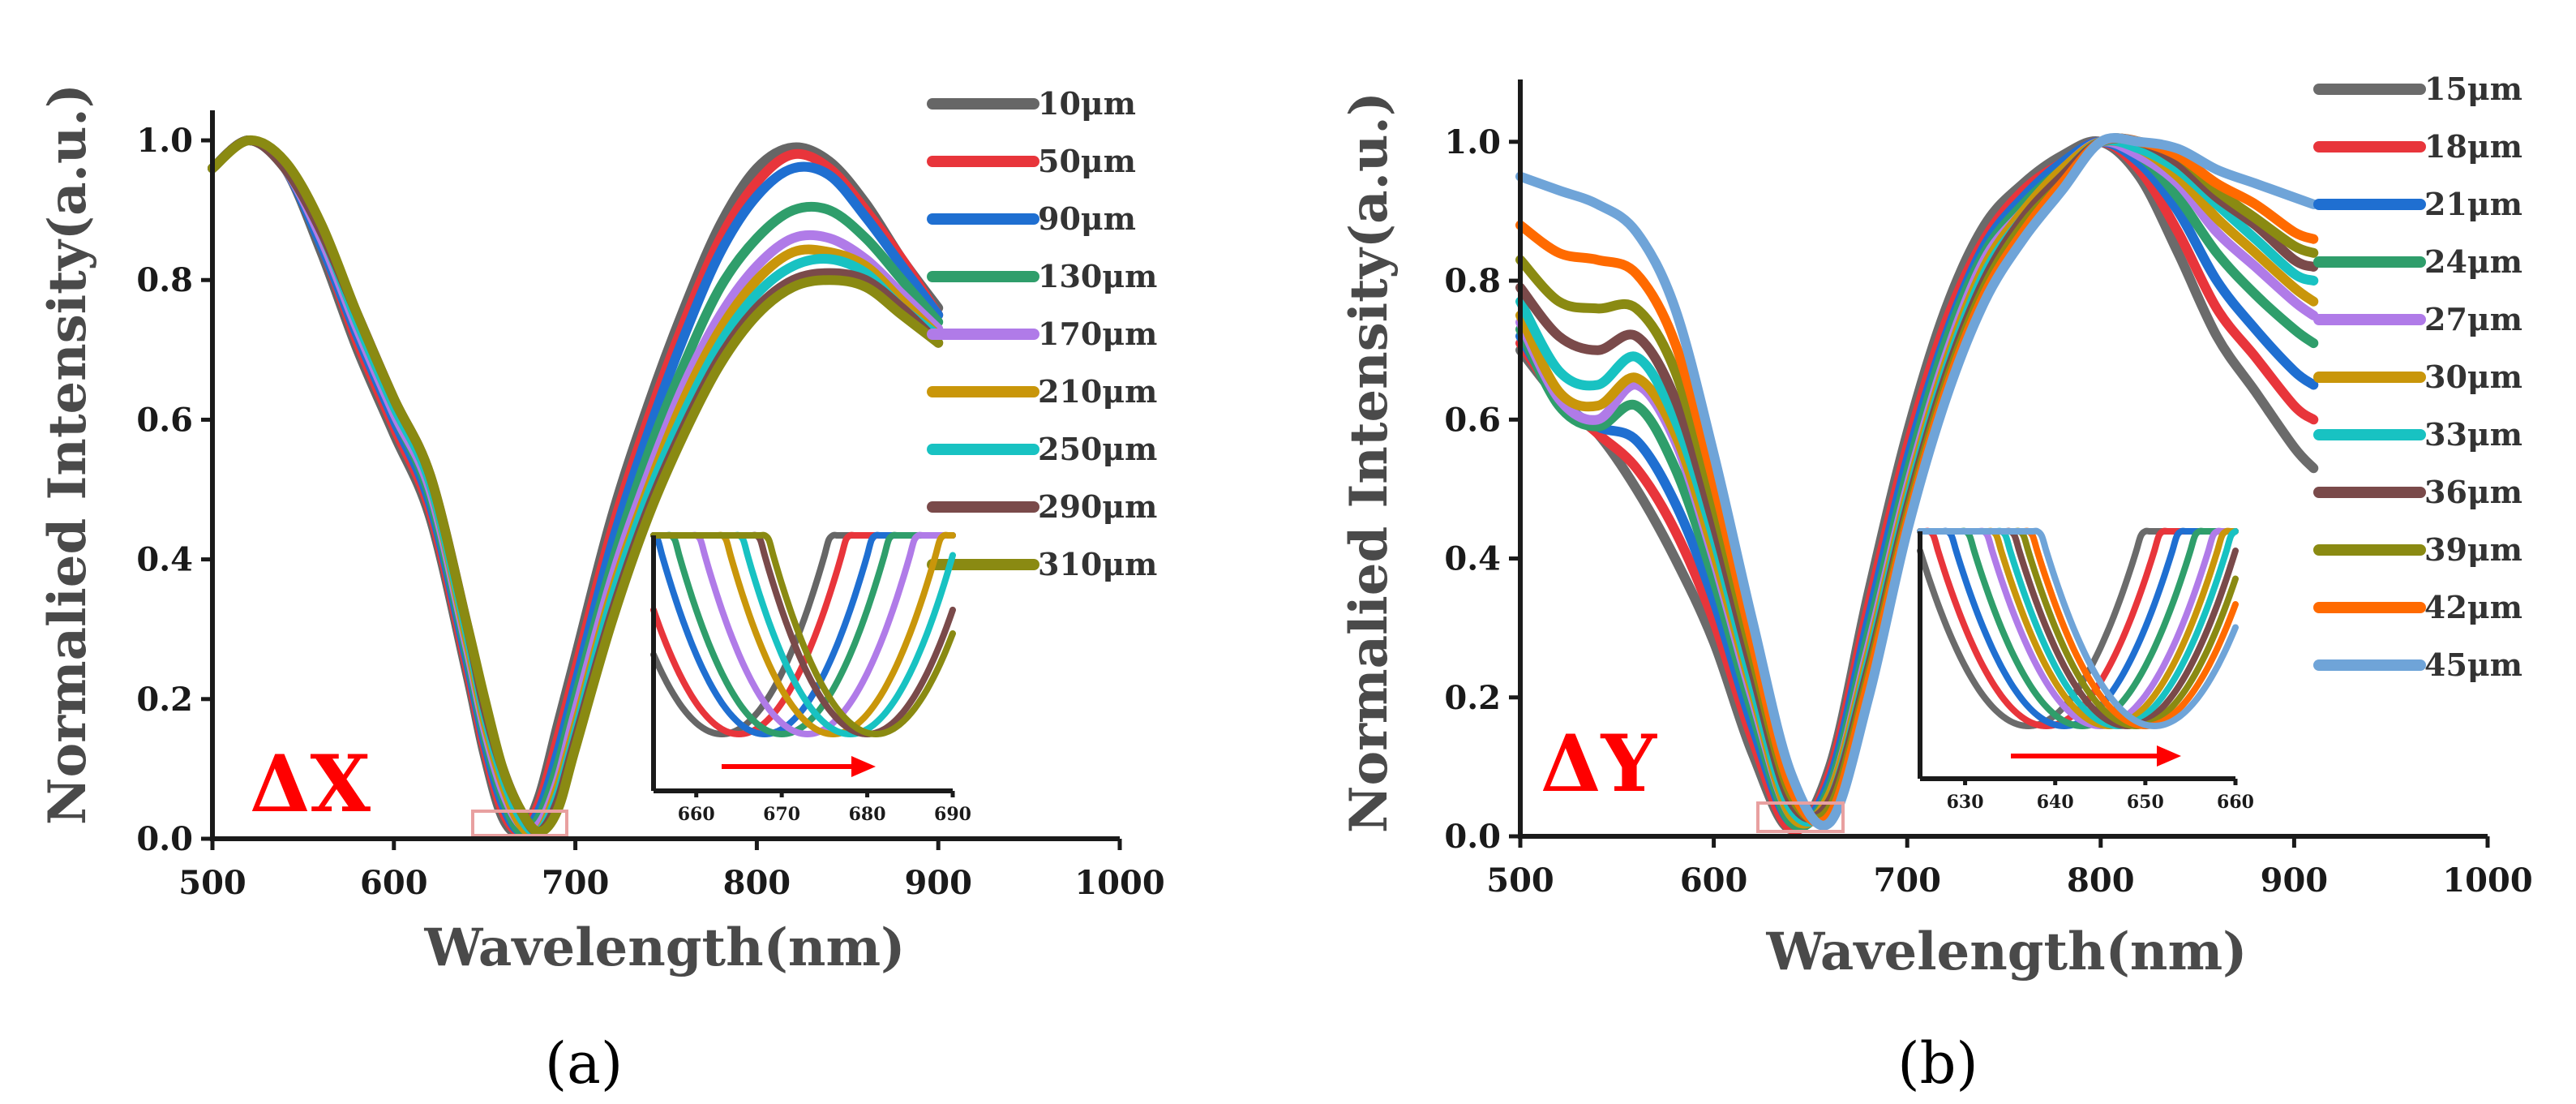 This screenshot has width=2576, height=1104. What do you see at coordinates (2473, 89) in the screenshot?
I see `legend-label: 15μm` at bounding box center [2473, 89].